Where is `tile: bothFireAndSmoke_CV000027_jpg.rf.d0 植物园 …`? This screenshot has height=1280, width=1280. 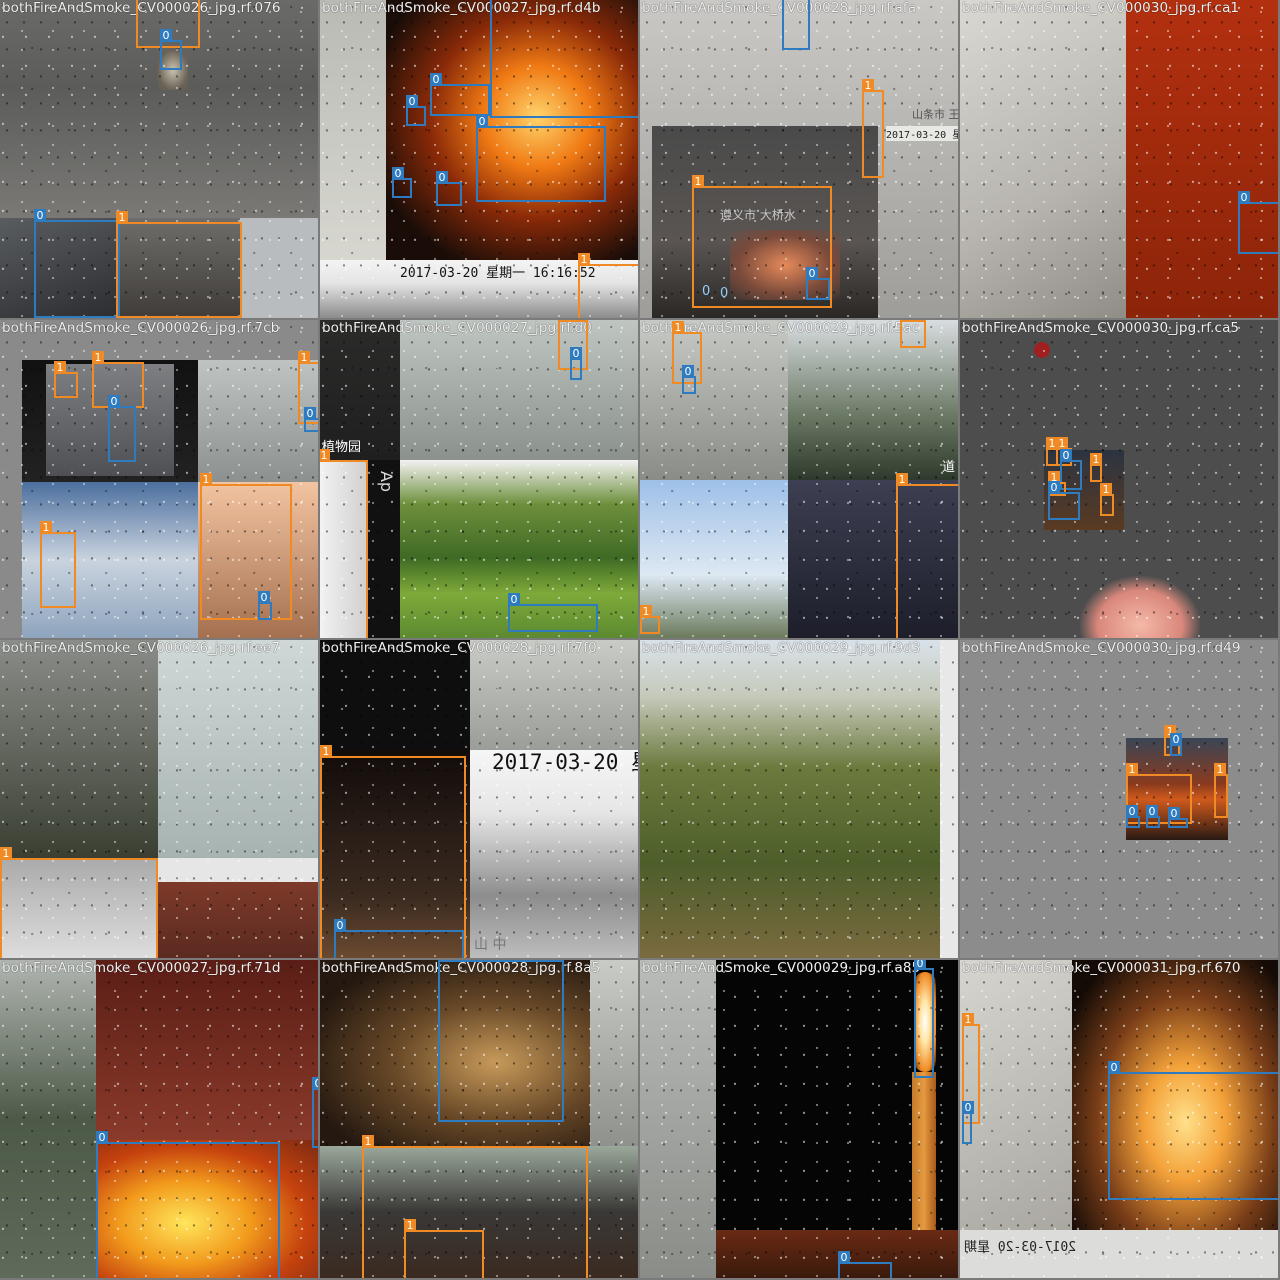 tile: bothFireAndSmoke_CV000027_jpg.rf.d0 植物园 … is located at coordinates (479, 479).